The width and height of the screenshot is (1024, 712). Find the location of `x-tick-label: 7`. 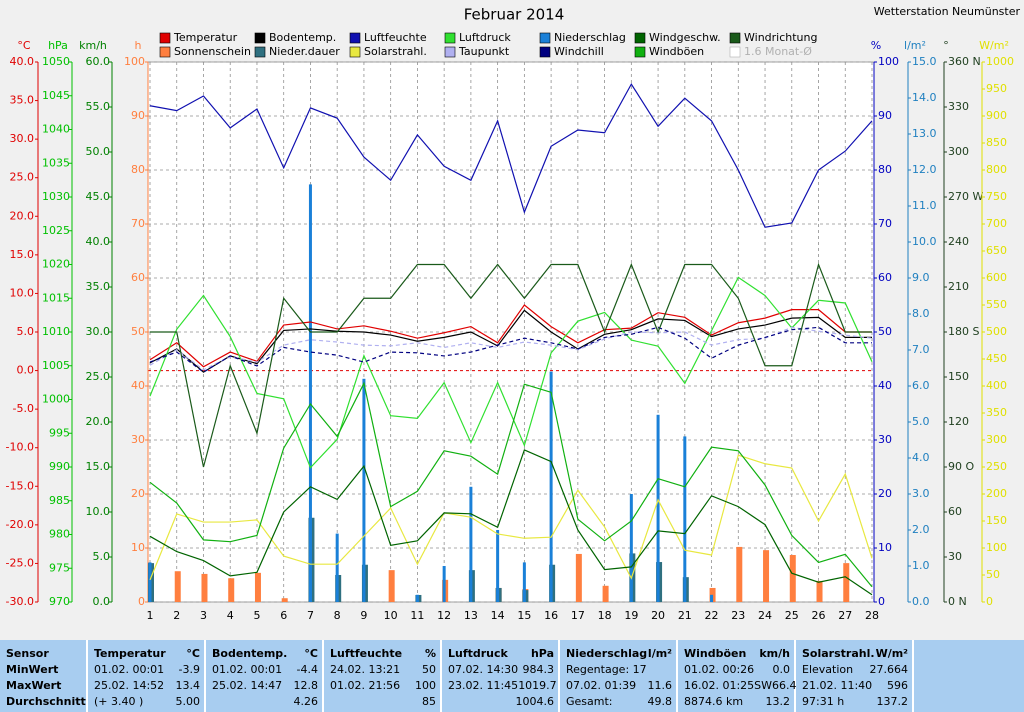

x-tick-label: 7 is located at coordinates (310, 615).